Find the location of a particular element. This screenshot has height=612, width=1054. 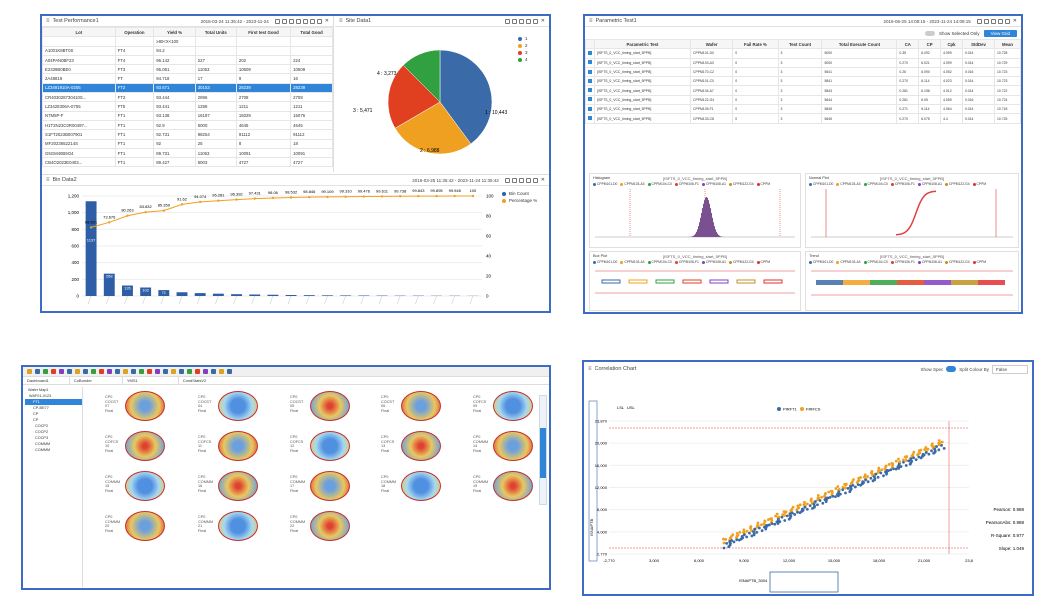

tab: YMS1 is located at coordinates (151, 380).